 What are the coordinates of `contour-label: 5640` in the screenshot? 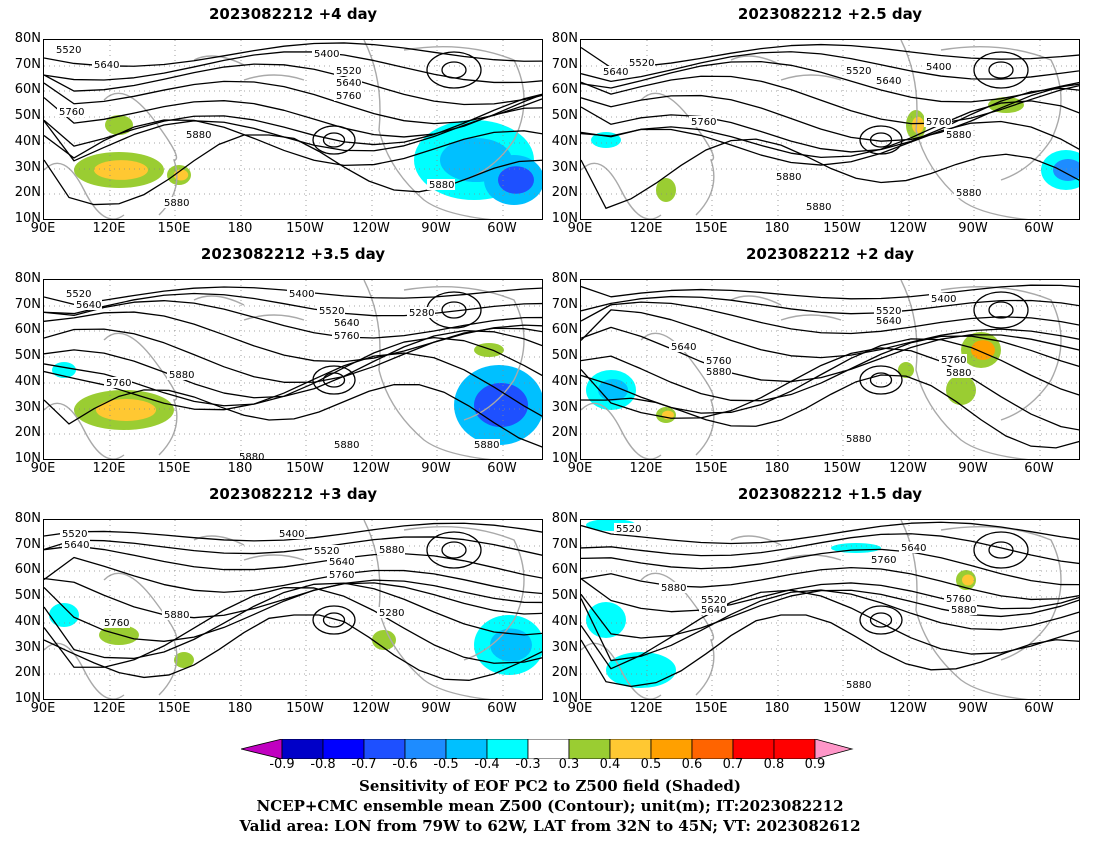 It's located at (341, 562).